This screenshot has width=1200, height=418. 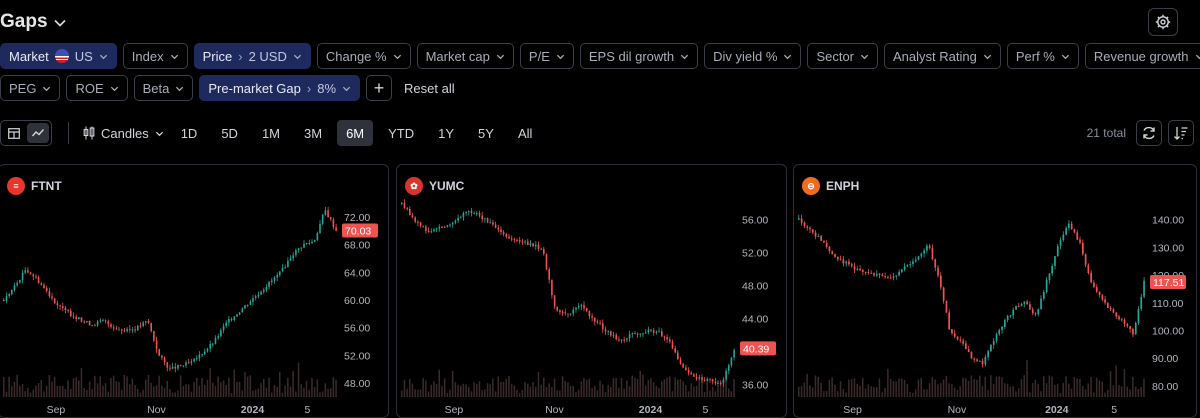 I want to click on settings-button, so click(x=1163, y=22).